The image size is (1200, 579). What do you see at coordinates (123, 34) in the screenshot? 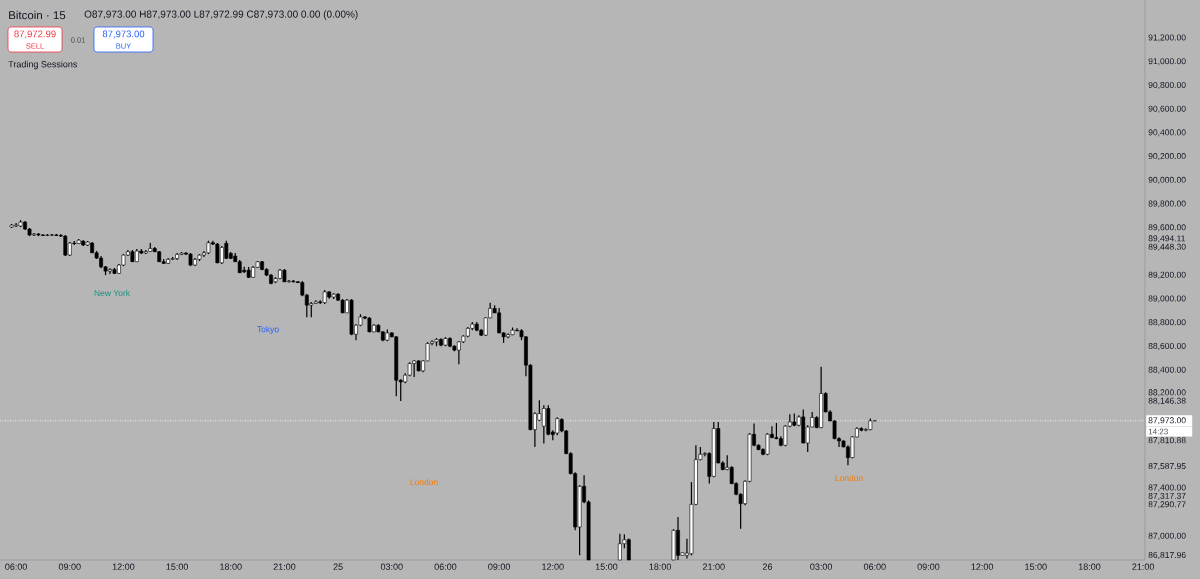
I see `annotation: 87,973.00` at bounding box center [123, 34].